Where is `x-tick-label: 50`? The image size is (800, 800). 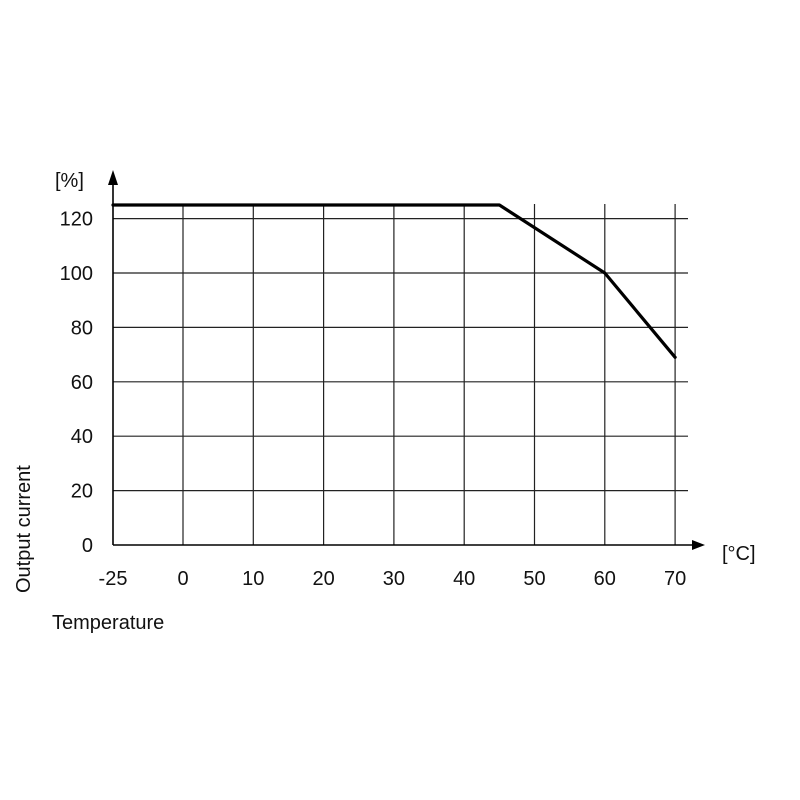 x-tick-label: 50 is located at coordinates (534, 579).